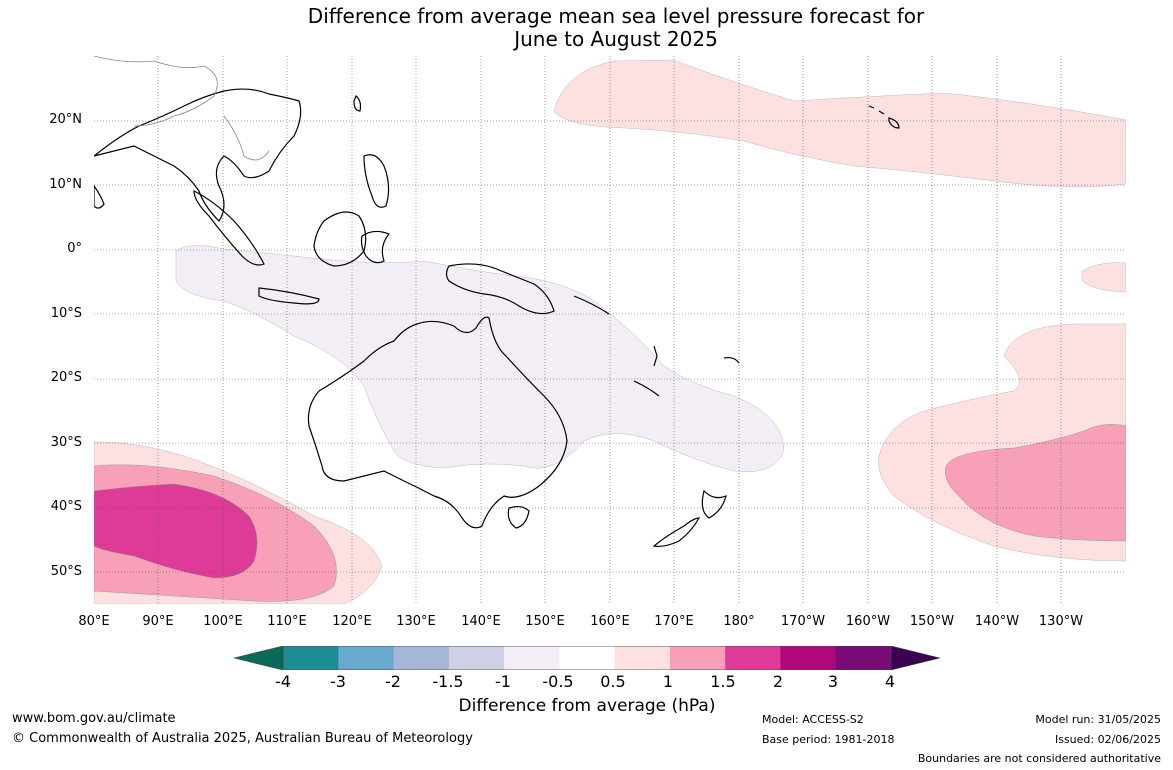 The image size is (1173, 770). Describe the element at coordinates (915, 658) in the screenshot. I see `colorbar-extension-high` at that location.